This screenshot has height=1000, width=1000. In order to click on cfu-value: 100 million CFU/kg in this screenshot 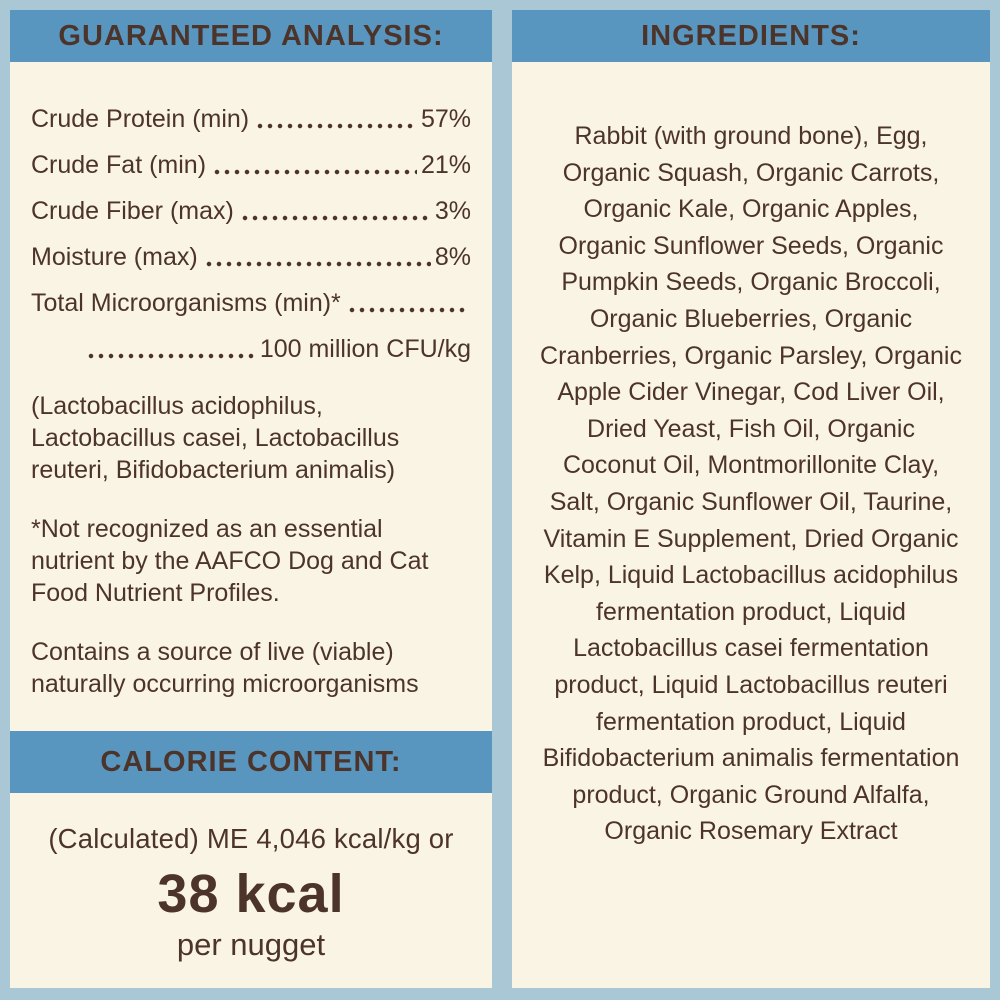, I will do `click(365, 349)`.